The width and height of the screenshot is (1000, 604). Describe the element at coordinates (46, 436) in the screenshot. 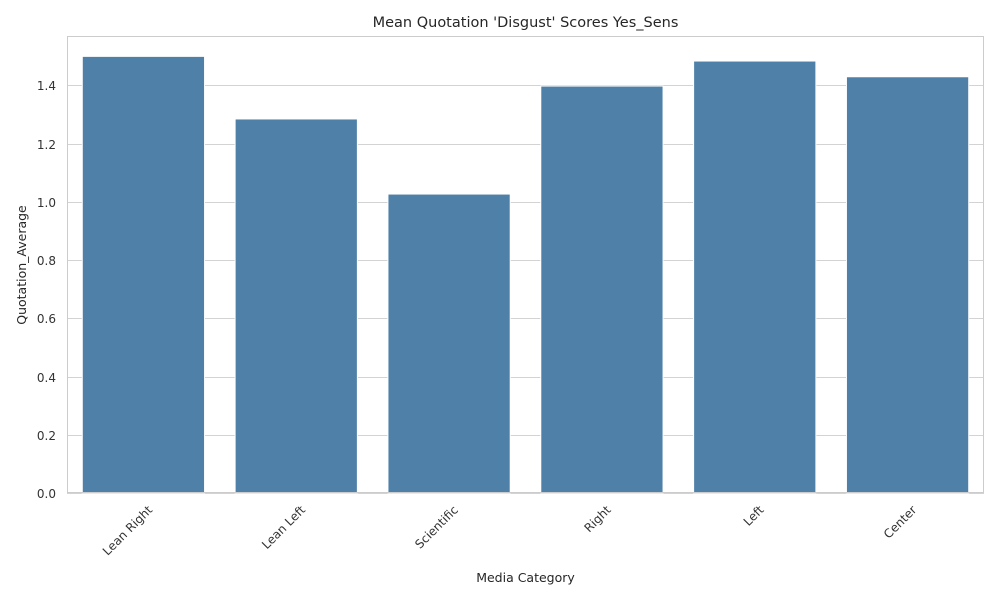

I see `y-tick-label: 0.2` at that location.